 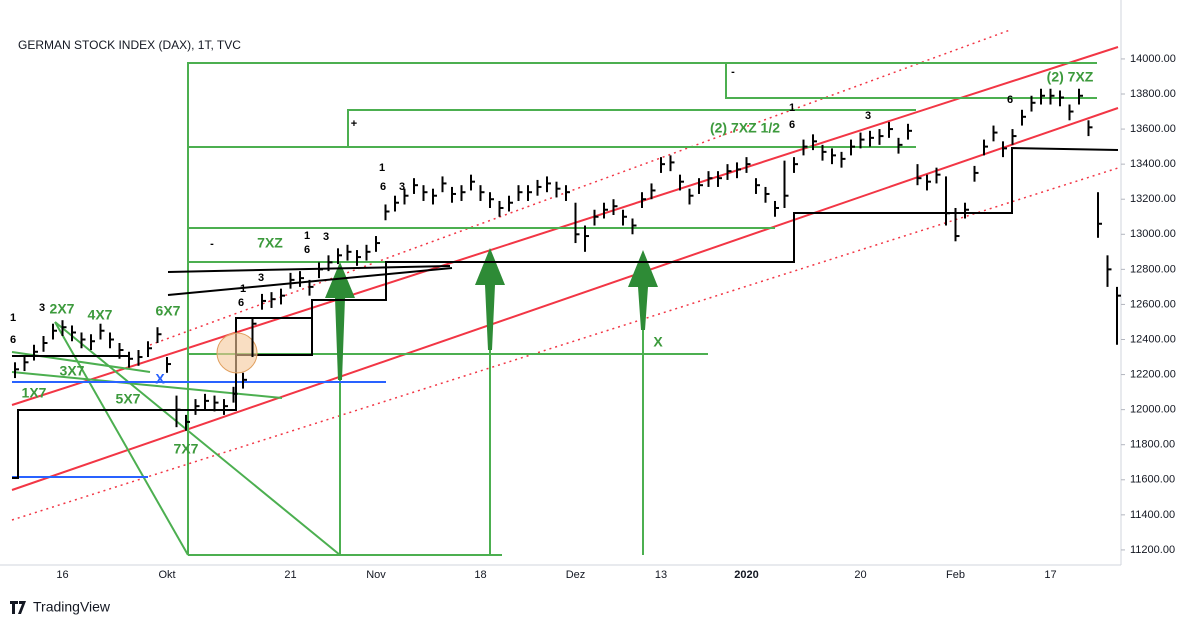 I want to click on annotation: 5X7, so click(x=128, y=399).